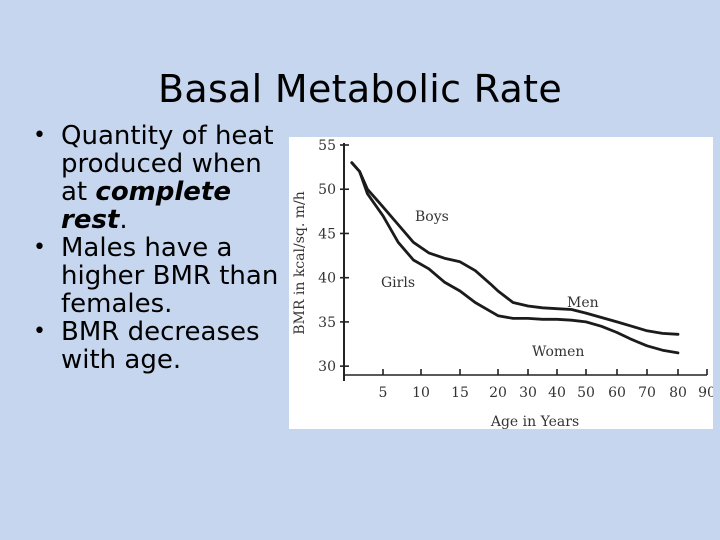 The width and height of the screenshot is (720, 540). Describe the element at coordinates (515, 248) in the screenshot. I see `series-line-boys-men` at that location.